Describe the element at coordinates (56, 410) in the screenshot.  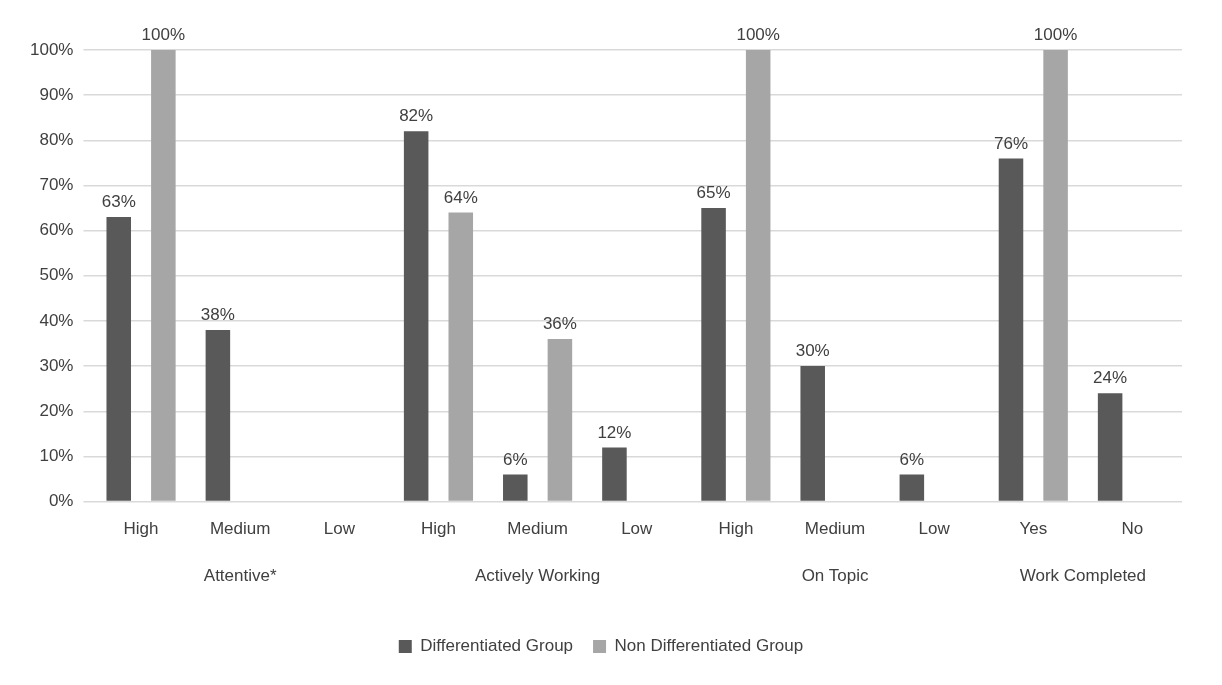
I see `y-tick-label: 20%` at that location.